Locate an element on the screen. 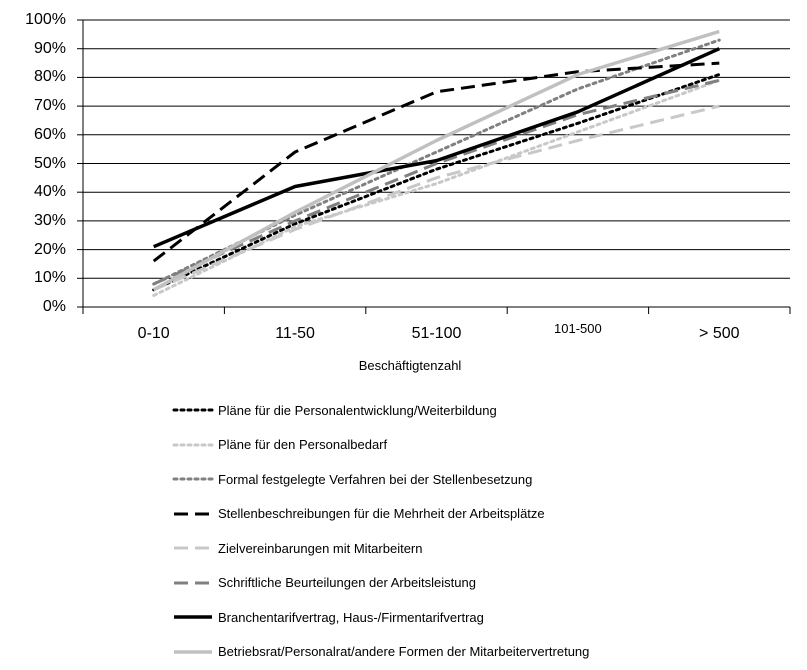 Image resolution: width=807 pixels, height=670 pixels. y-tick-label: 20% is located at coordinates (49, 249).